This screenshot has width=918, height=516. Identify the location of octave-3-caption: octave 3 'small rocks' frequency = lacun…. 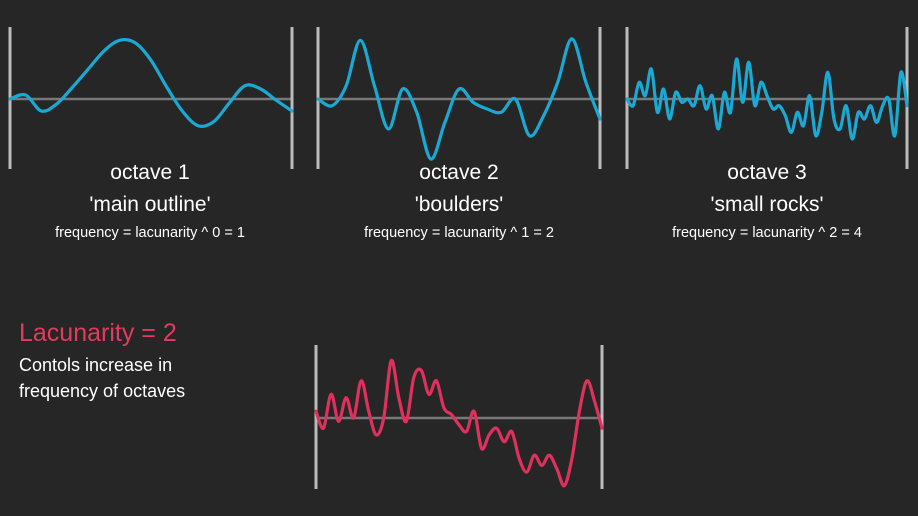
(767, 201).